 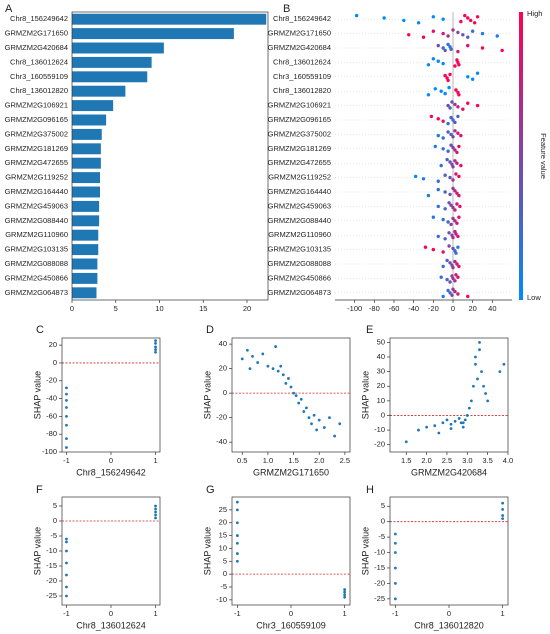 What do you see at coordinates (159, 308) in the screenshot?
I see `x-tick-label: 10` at bounding box center [159, 308].